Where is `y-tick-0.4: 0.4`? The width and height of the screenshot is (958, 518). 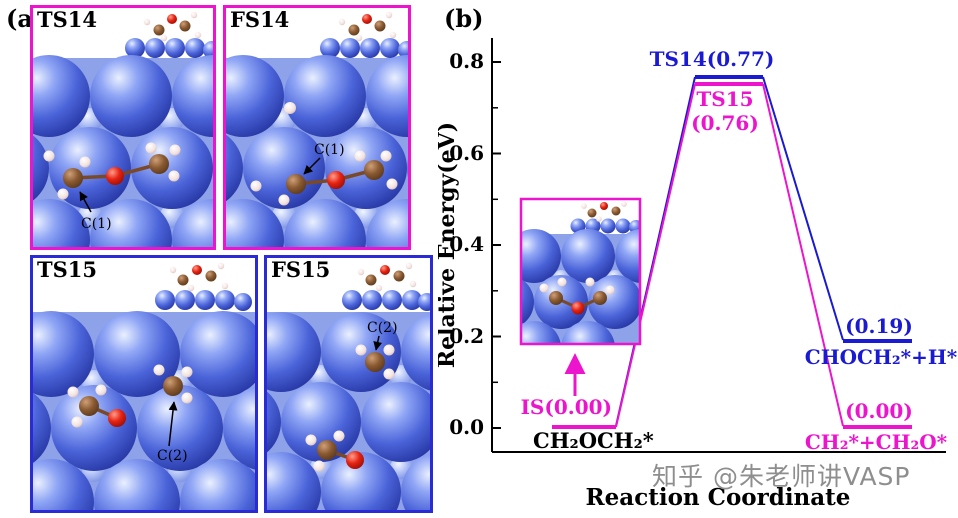 y-tick-0.4: 0.4 is located at coordinates (466, 244).